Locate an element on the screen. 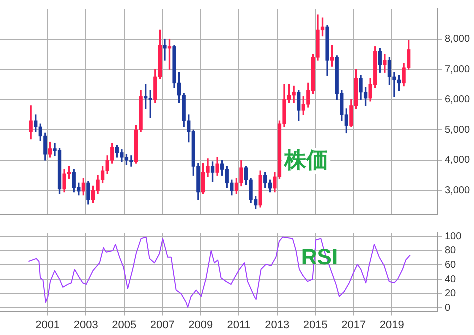 This screenshot has height=335, width=474. x-tick-label: 2007 is located at coordinates (162, 325).